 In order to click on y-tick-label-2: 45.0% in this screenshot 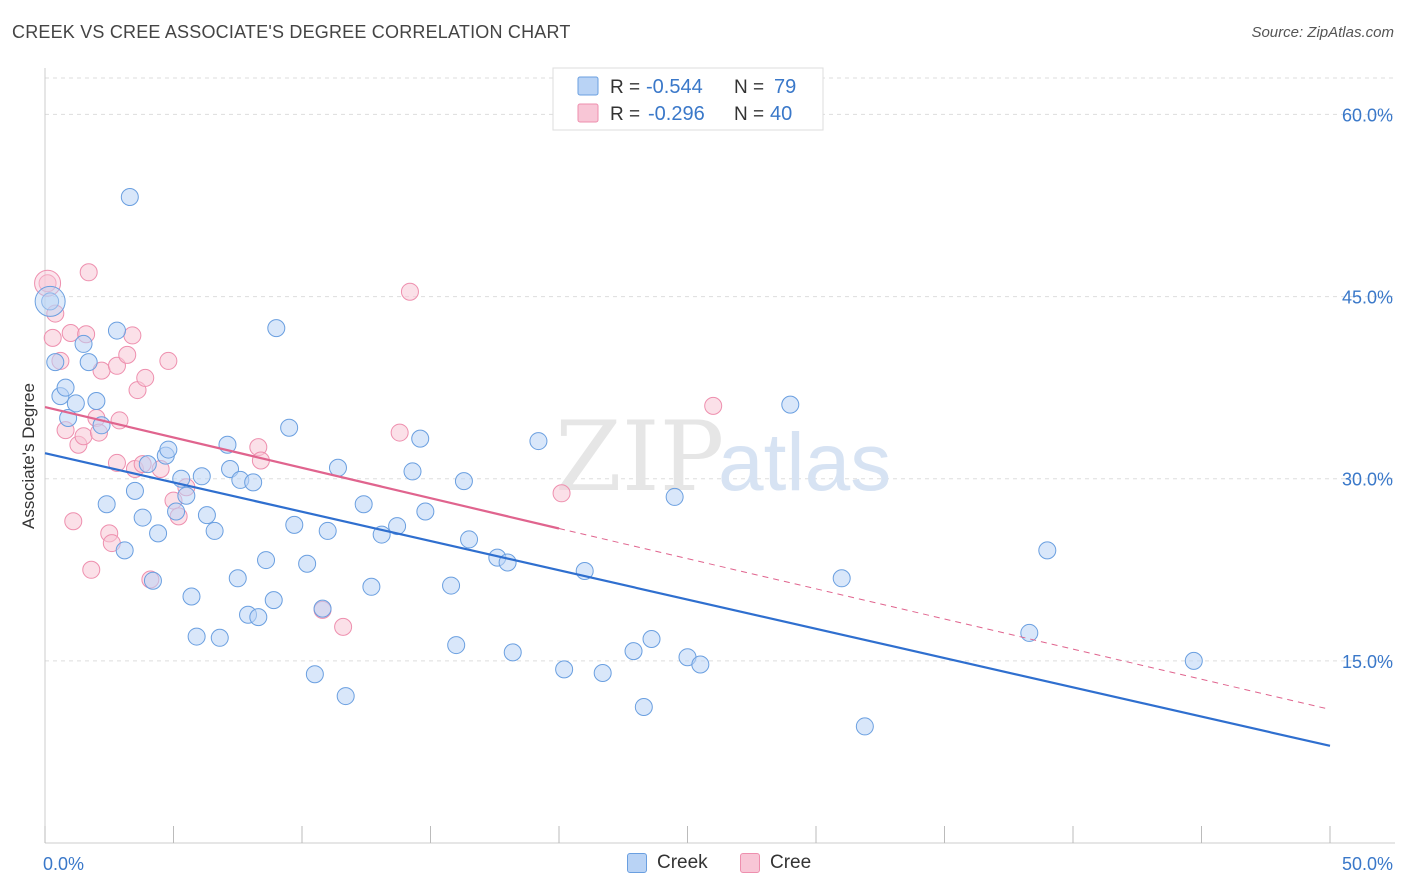, I will do `click(1367, 298)`.